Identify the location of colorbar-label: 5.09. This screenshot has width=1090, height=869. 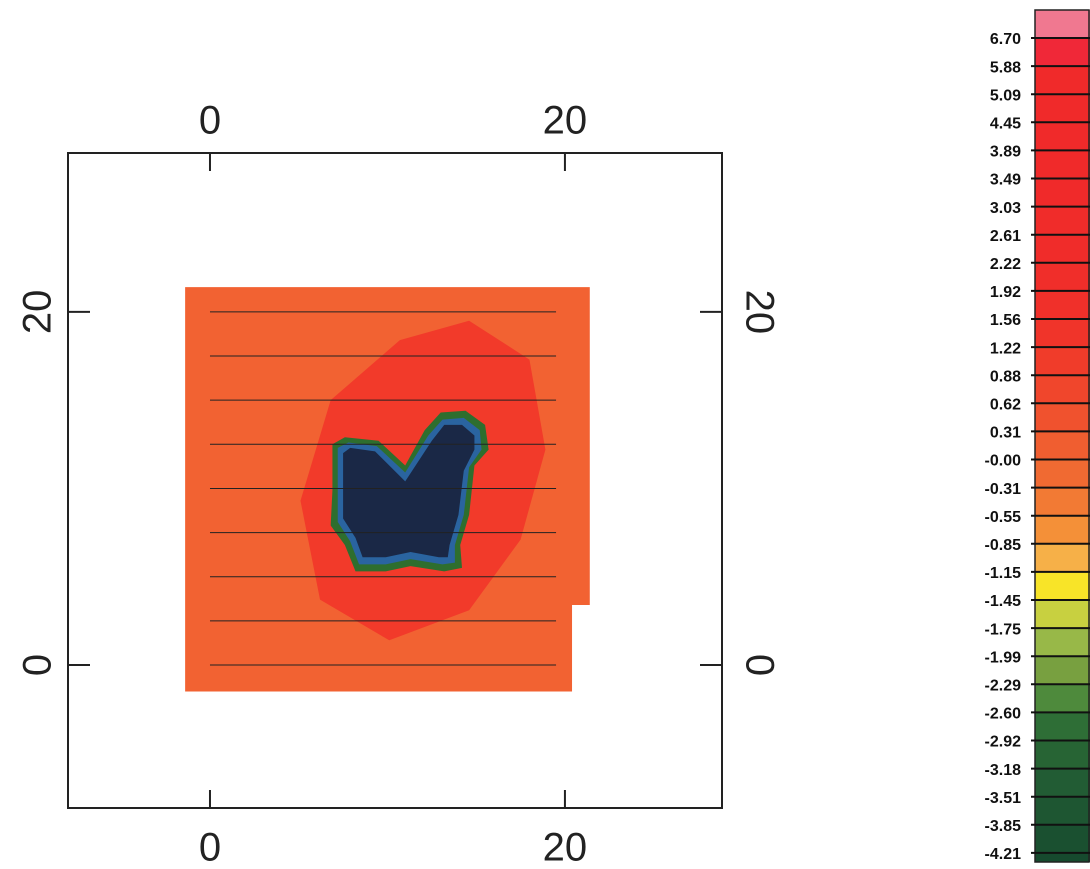
(1005, 95).